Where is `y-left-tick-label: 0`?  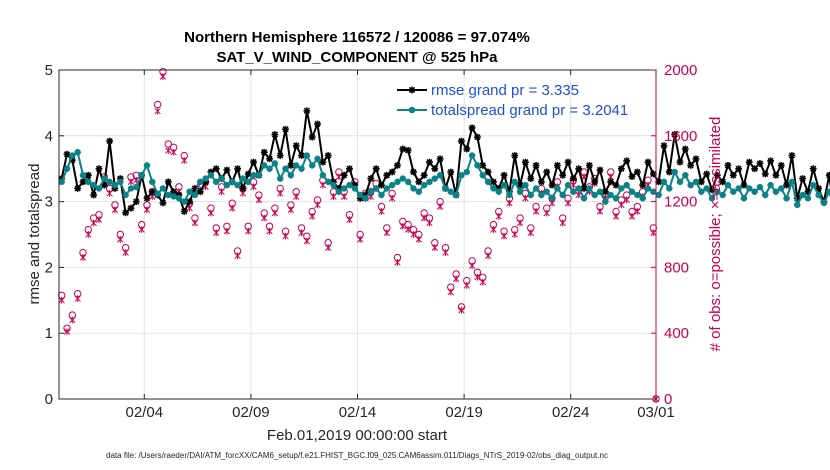
y-left-tick-label: 0 is located at coordinates (49, 399).